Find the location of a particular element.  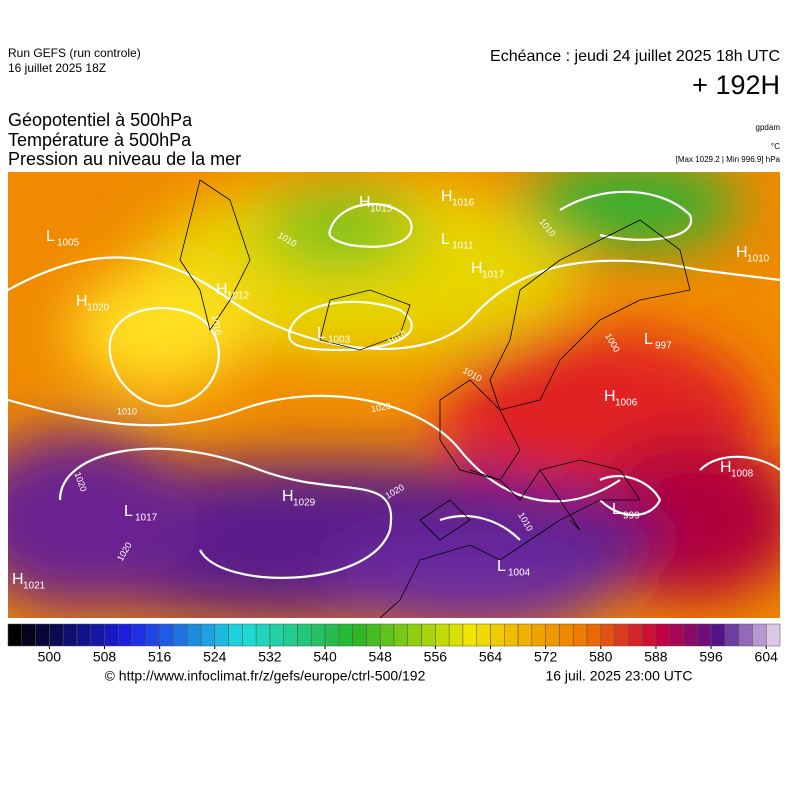

lead-time: + 192H is located at coordinates (736, 85).